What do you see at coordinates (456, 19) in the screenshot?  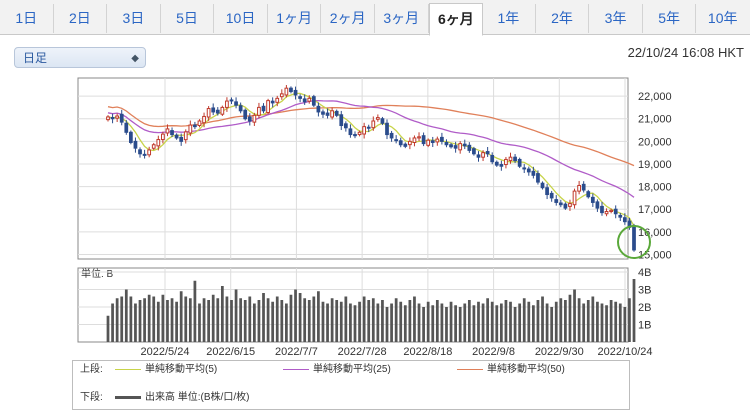 I see `tab-8: 6ヶ月` at bounding box center [456, 19].